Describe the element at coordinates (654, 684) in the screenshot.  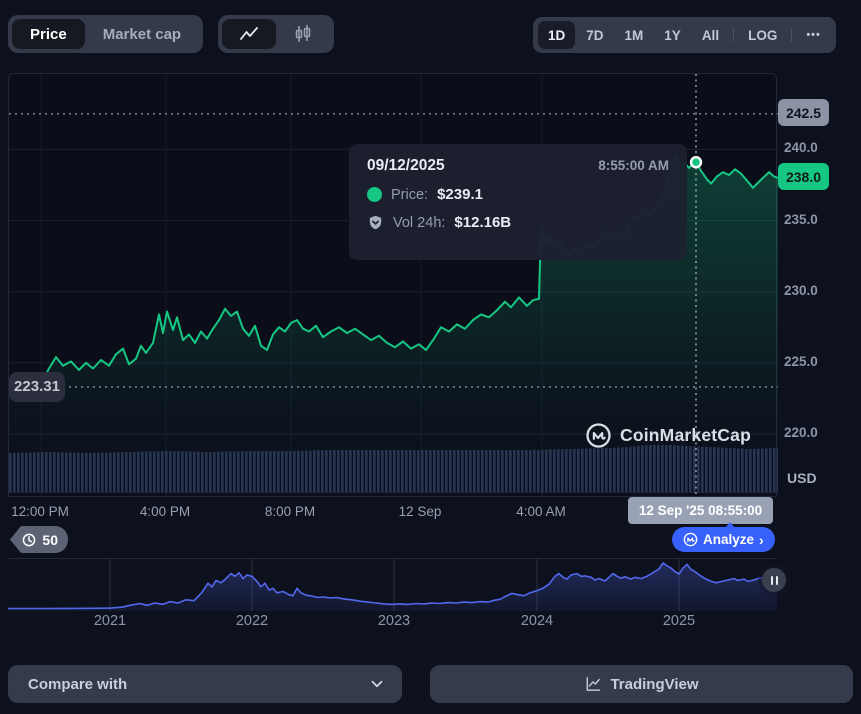
I see `tradingview-label: TradingView` at that location.